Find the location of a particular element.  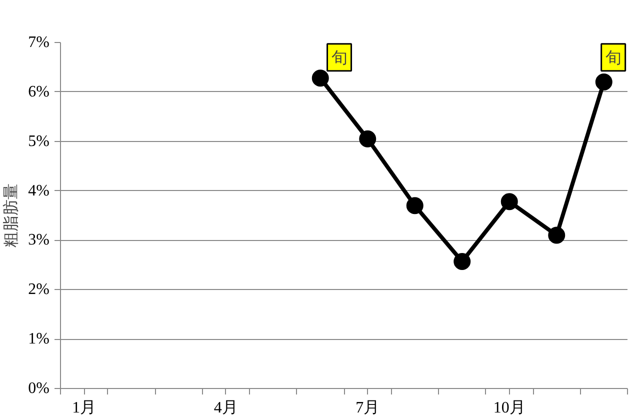

y-tick-label: 0% is located at coordinates (39, 388).